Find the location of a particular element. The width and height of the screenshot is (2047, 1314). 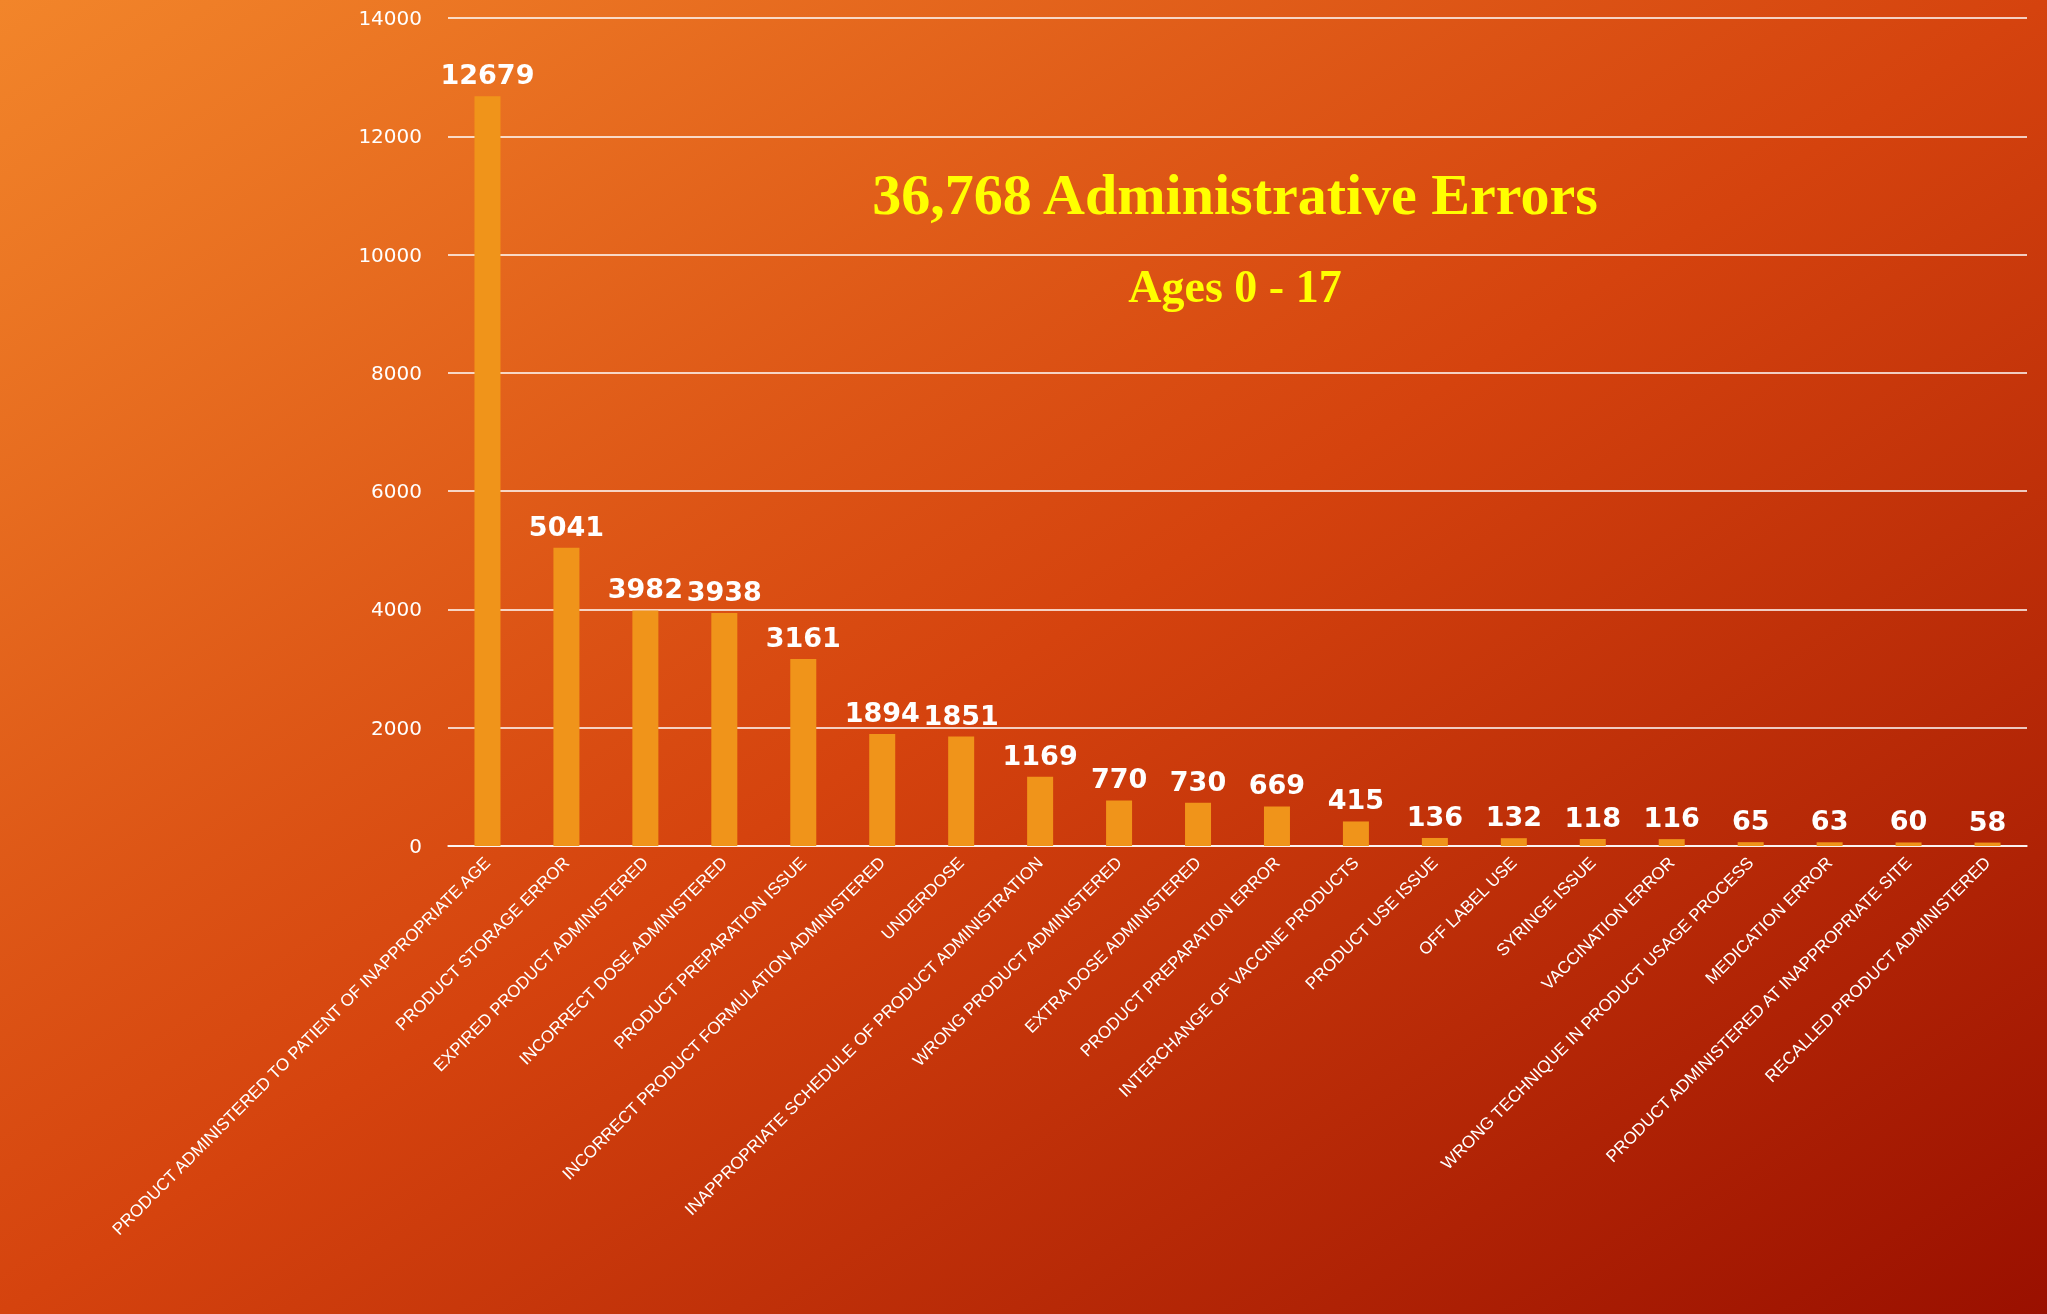

y-tick-label: 6000 is located at coordinates (396, 491).